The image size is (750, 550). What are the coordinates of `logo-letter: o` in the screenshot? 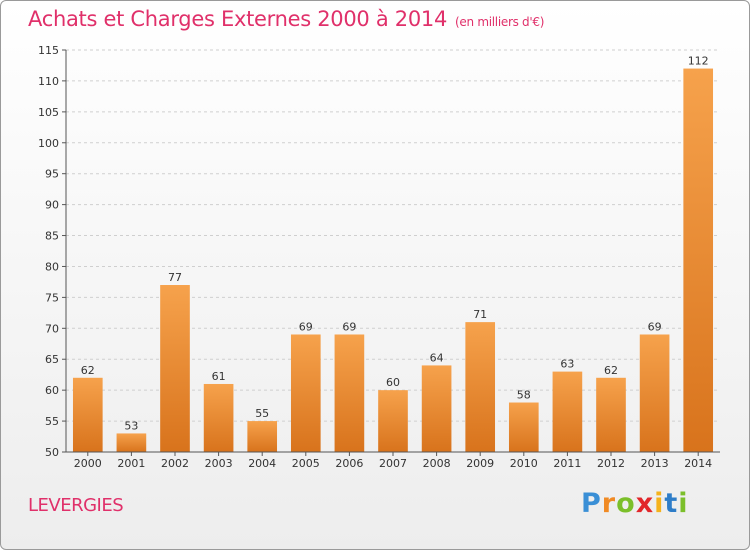 It's located at (626, 503).